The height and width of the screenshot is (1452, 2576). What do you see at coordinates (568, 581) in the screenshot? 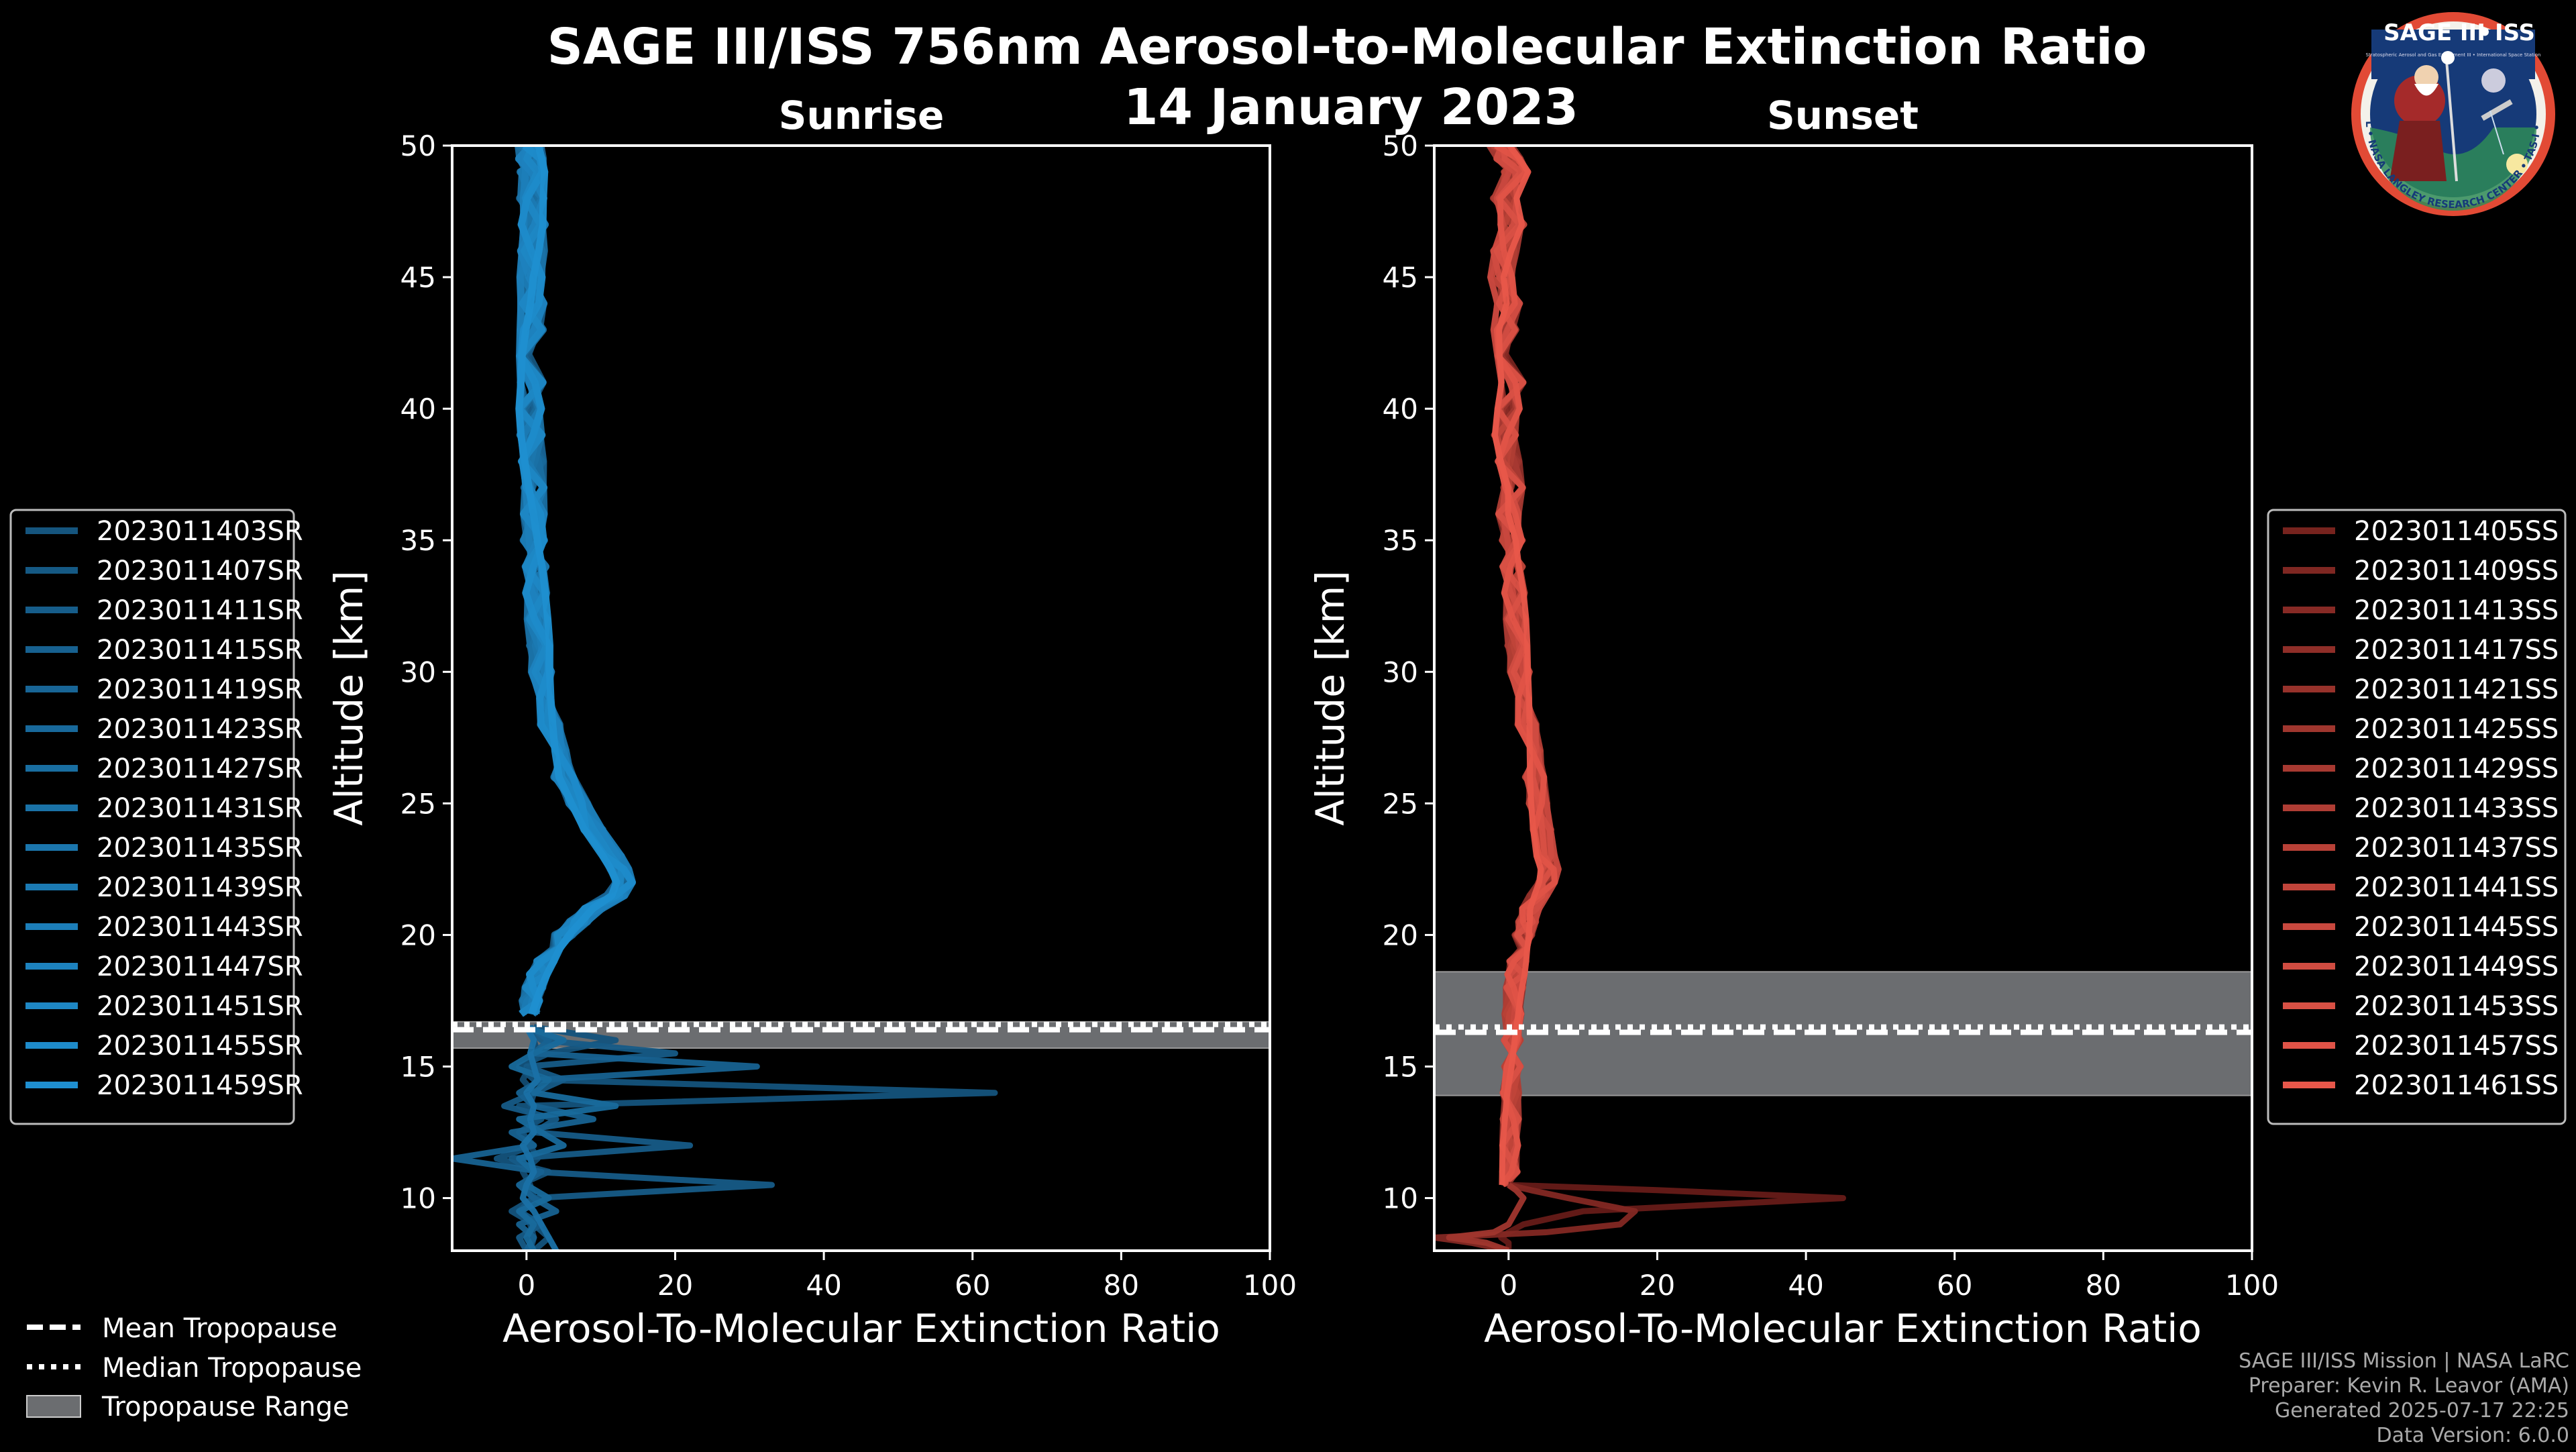
I see `profile-line-2023011459SR` at bounding box center [568, 581].